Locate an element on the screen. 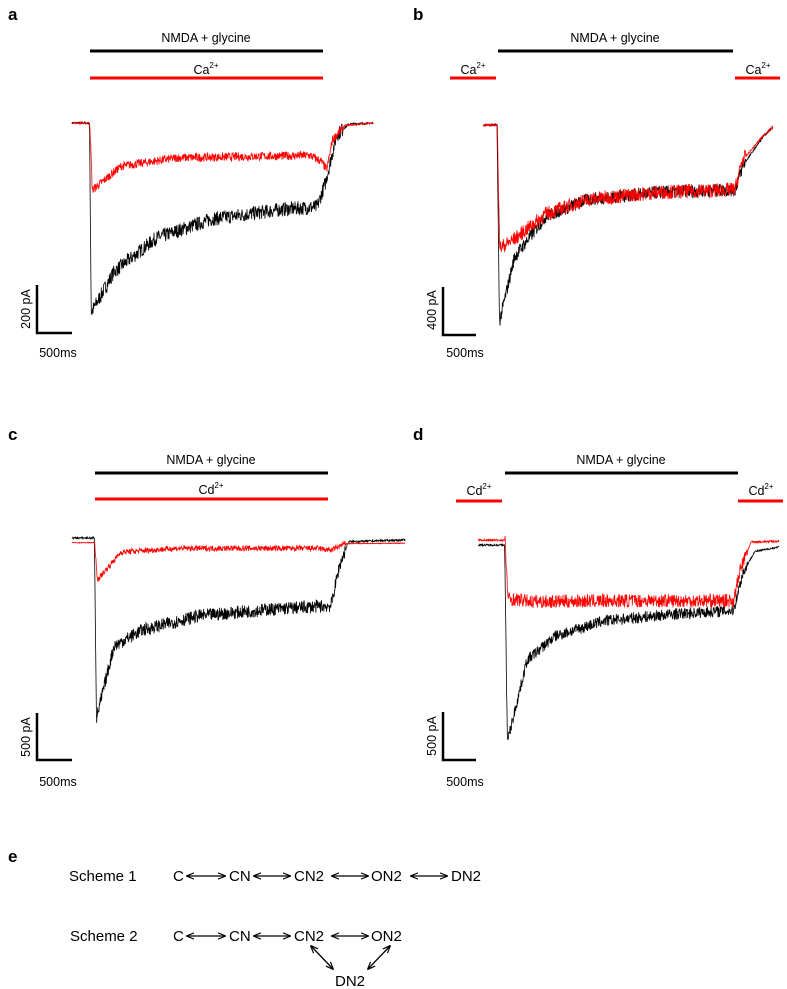 Image resolution: width=787 pixels, height=989 pixels. ion-label-b-right: Ca2+ is located at coordinates (757, 69).